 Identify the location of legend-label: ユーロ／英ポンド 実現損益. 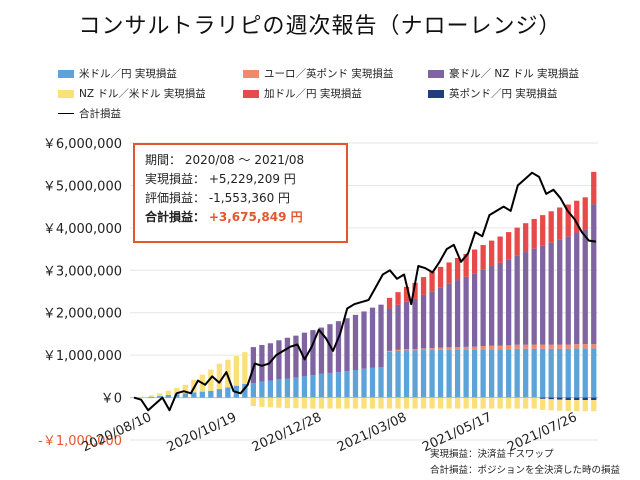
(329, 74).